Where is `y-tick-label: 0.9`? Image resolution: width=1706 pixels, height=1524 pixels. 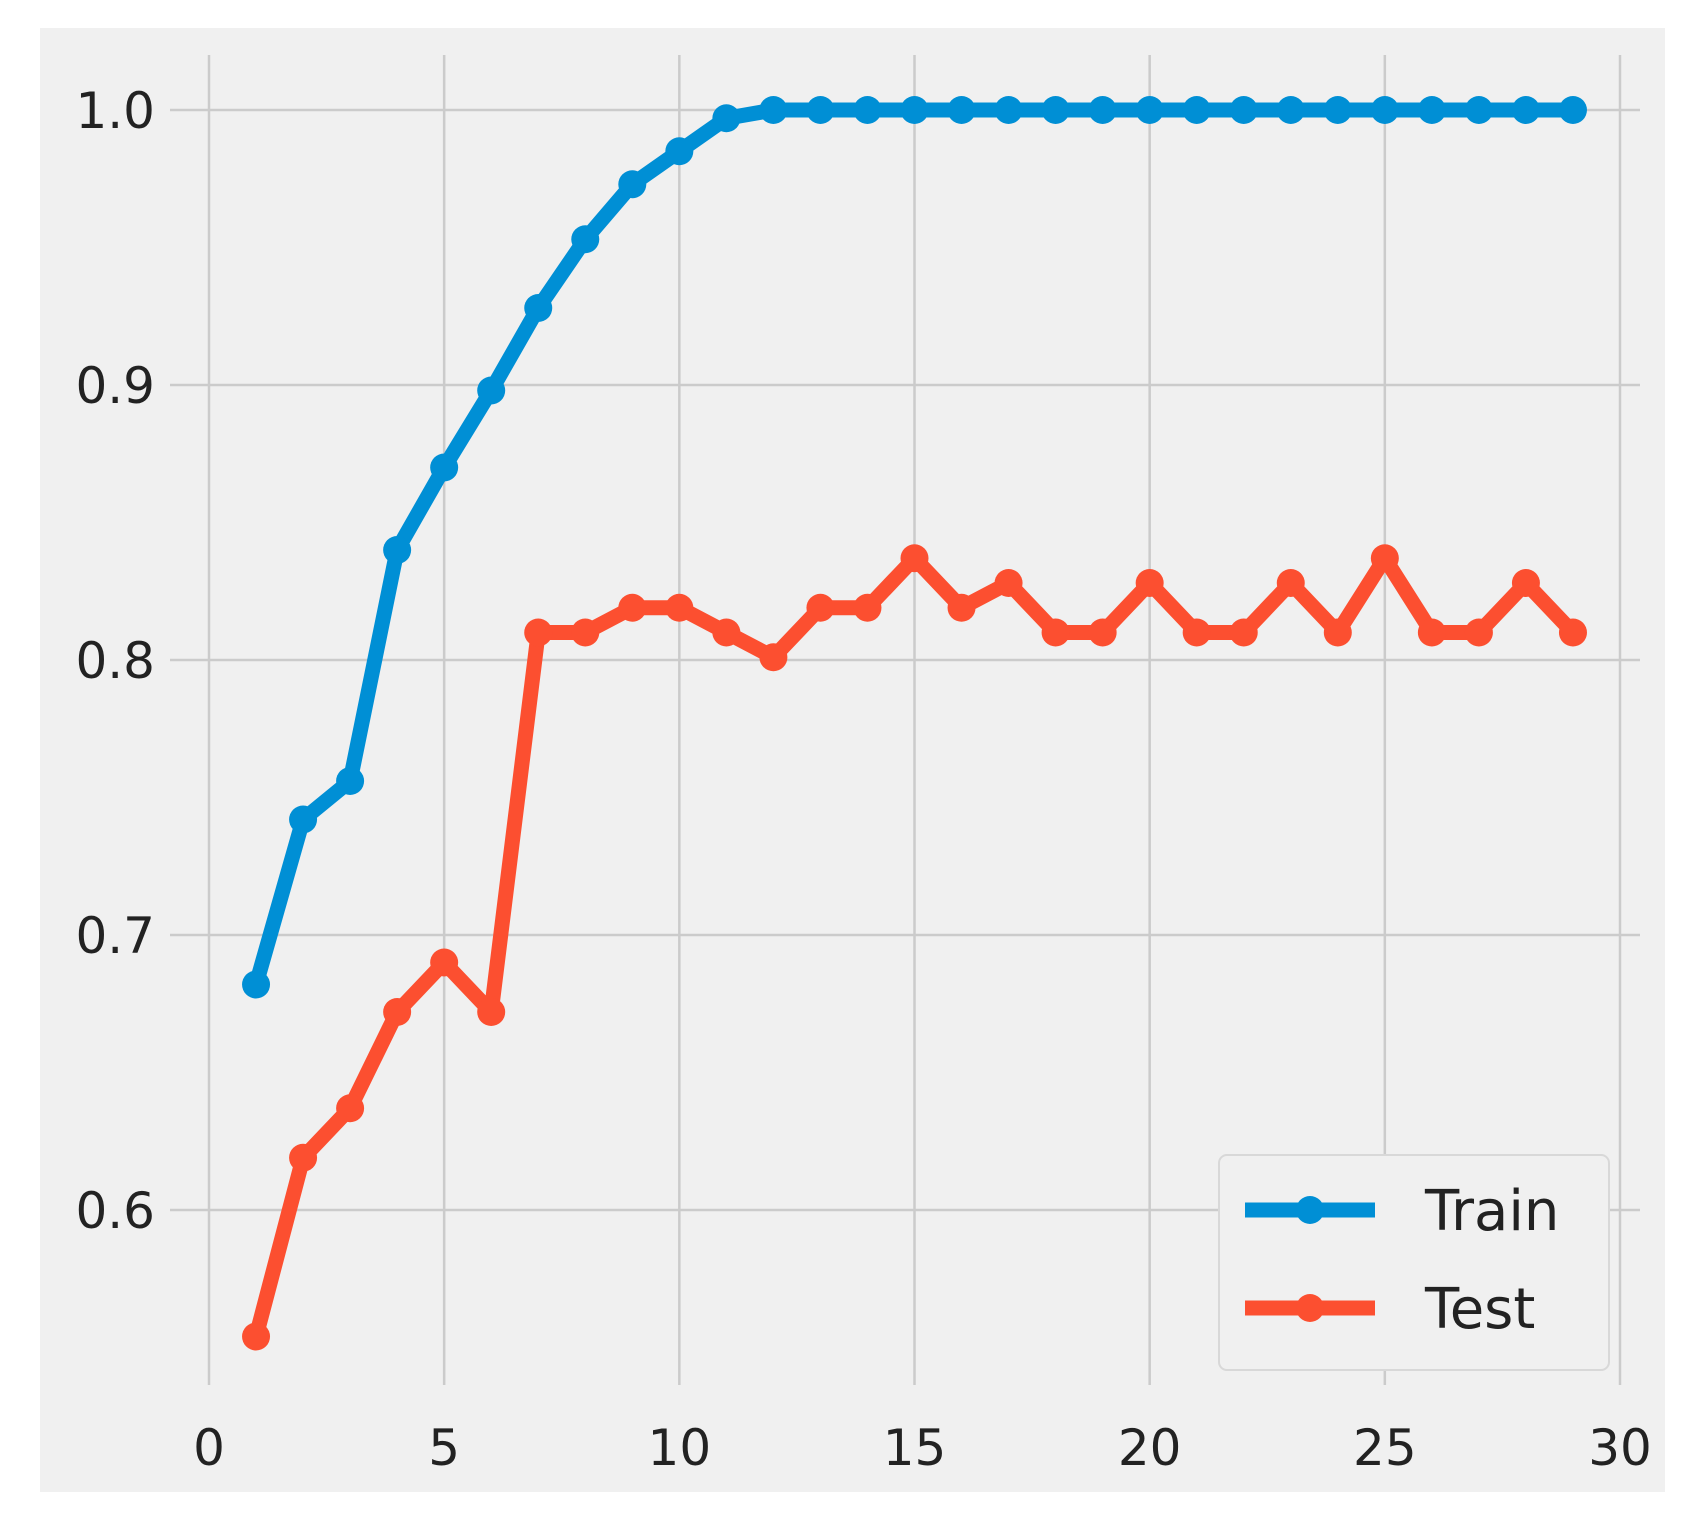
y-tick-label: 0.9 is located at coordinates (115, 386).